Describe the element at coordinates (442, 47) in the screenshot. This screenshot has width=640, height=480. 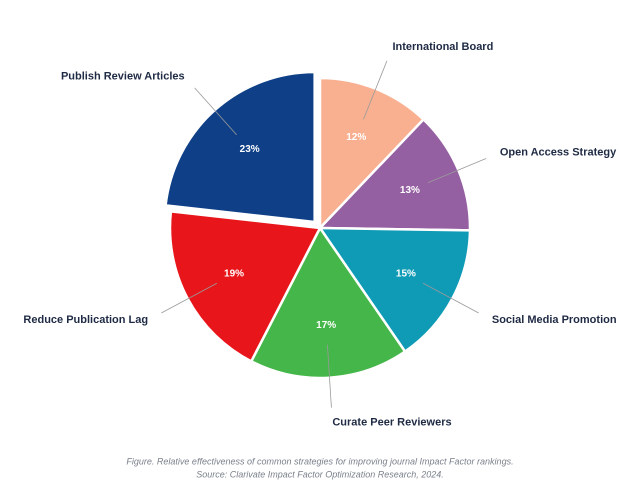
I see `slice-label: International Board` at that location.